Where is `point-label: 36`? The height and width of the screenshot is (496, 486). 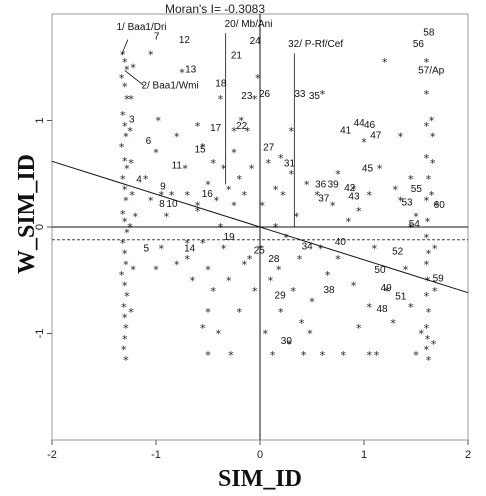 point-label: 36 is located at coordinates (321, 185).